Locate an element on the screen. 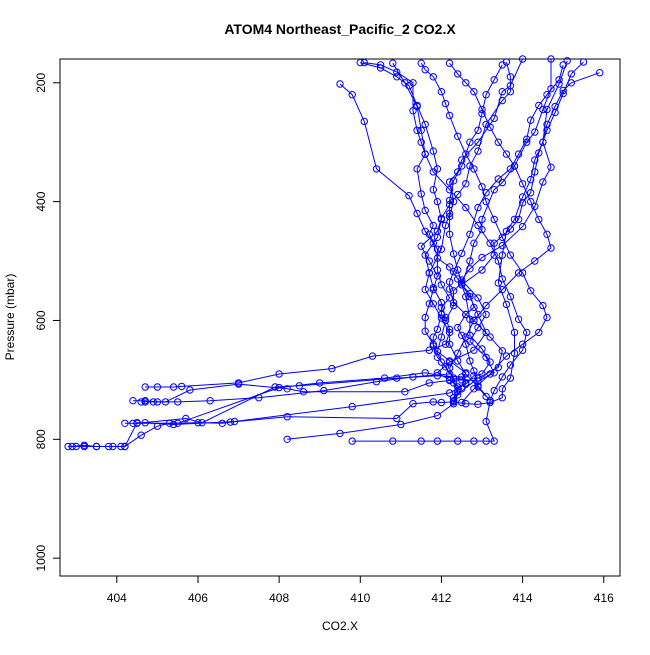 Image resolution: width=650 pixels, height=655 pixels. x-tick-label: 412 is located at coordinates (441, 598).